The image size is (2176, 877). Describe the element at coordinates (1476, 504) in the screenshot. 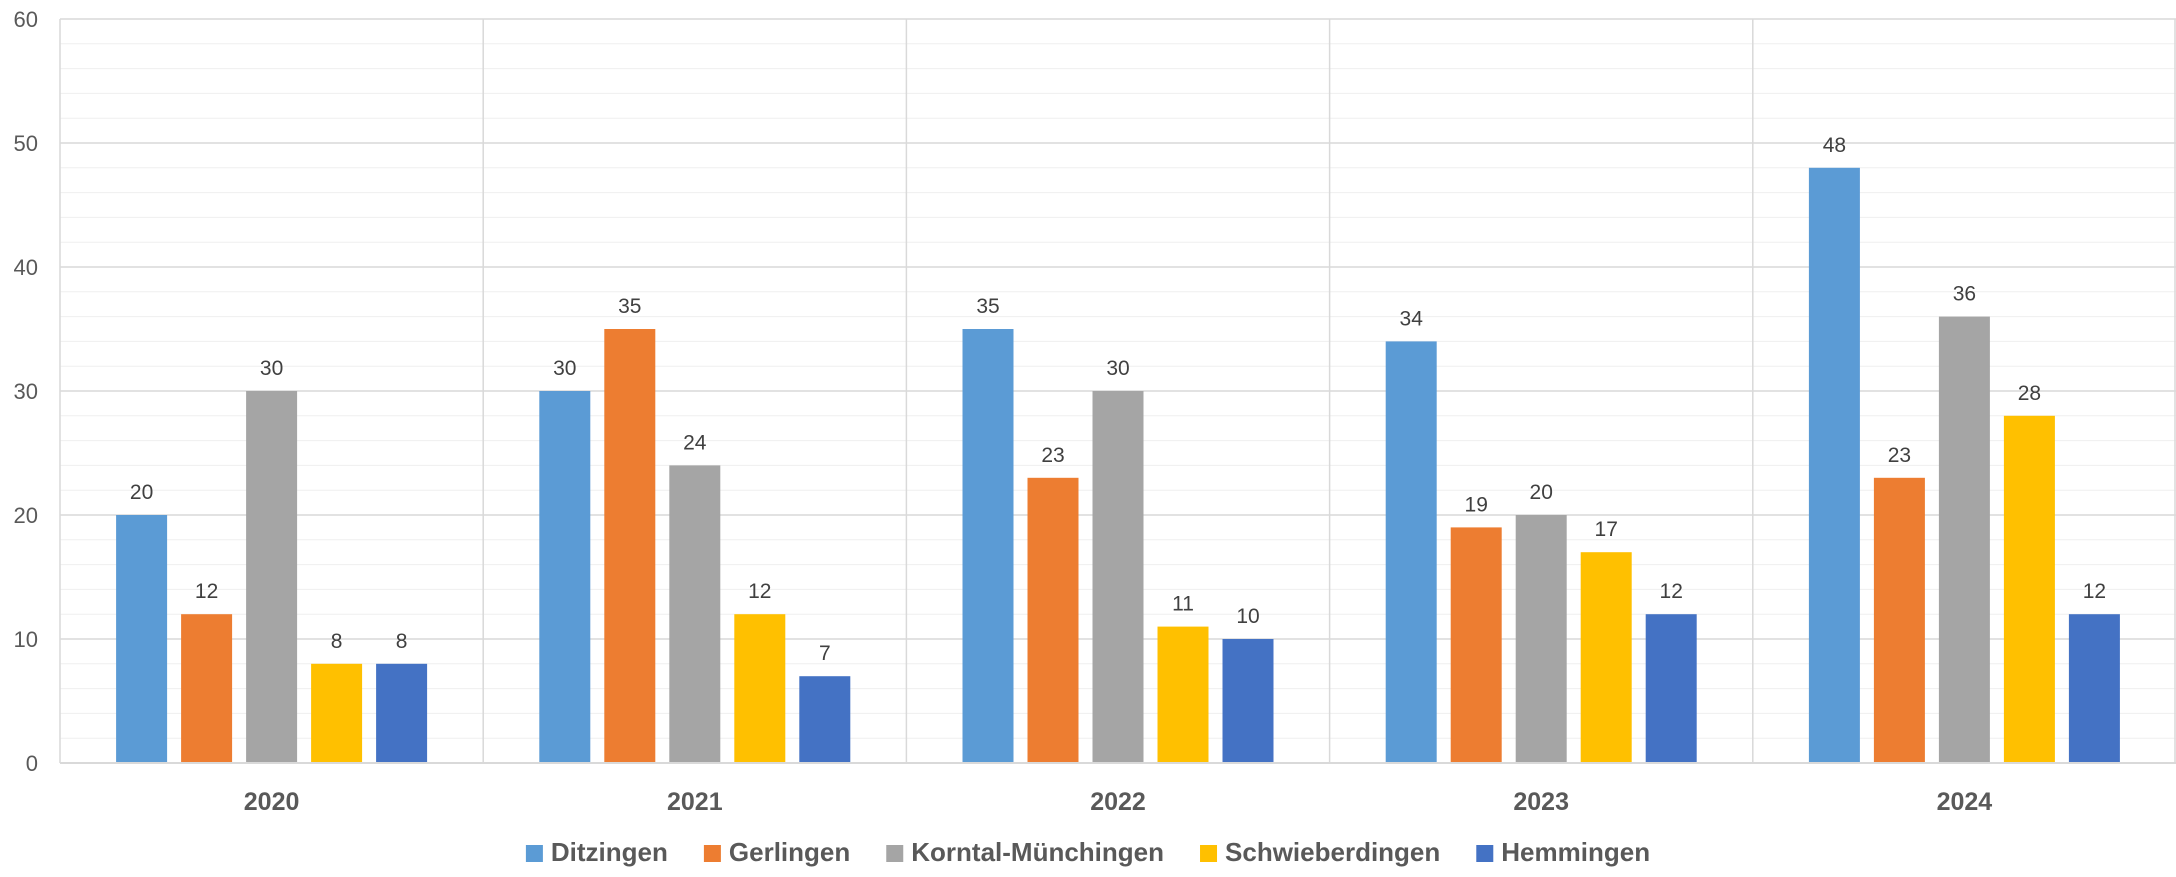

I see `data-label: 19` at that location.